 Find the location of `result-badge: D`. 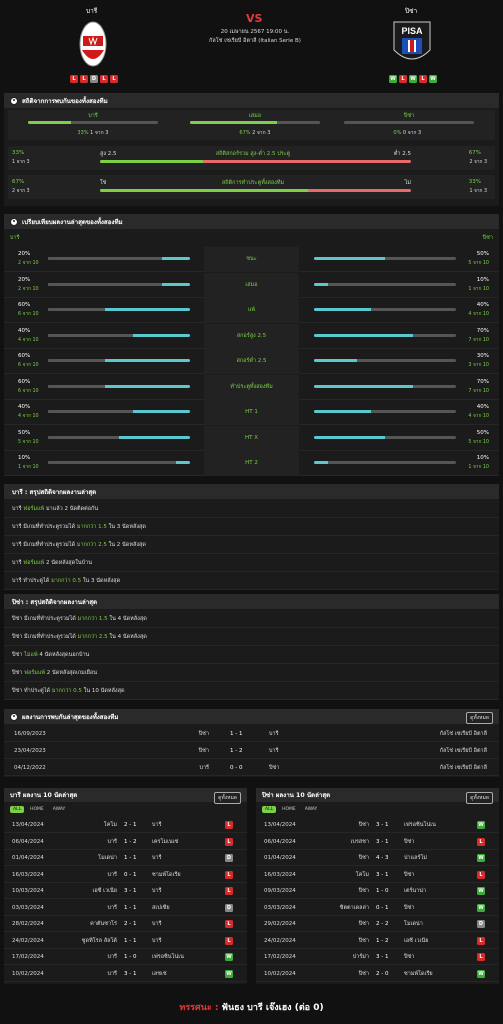

result-badge: D is located at coordinates (229, 858).